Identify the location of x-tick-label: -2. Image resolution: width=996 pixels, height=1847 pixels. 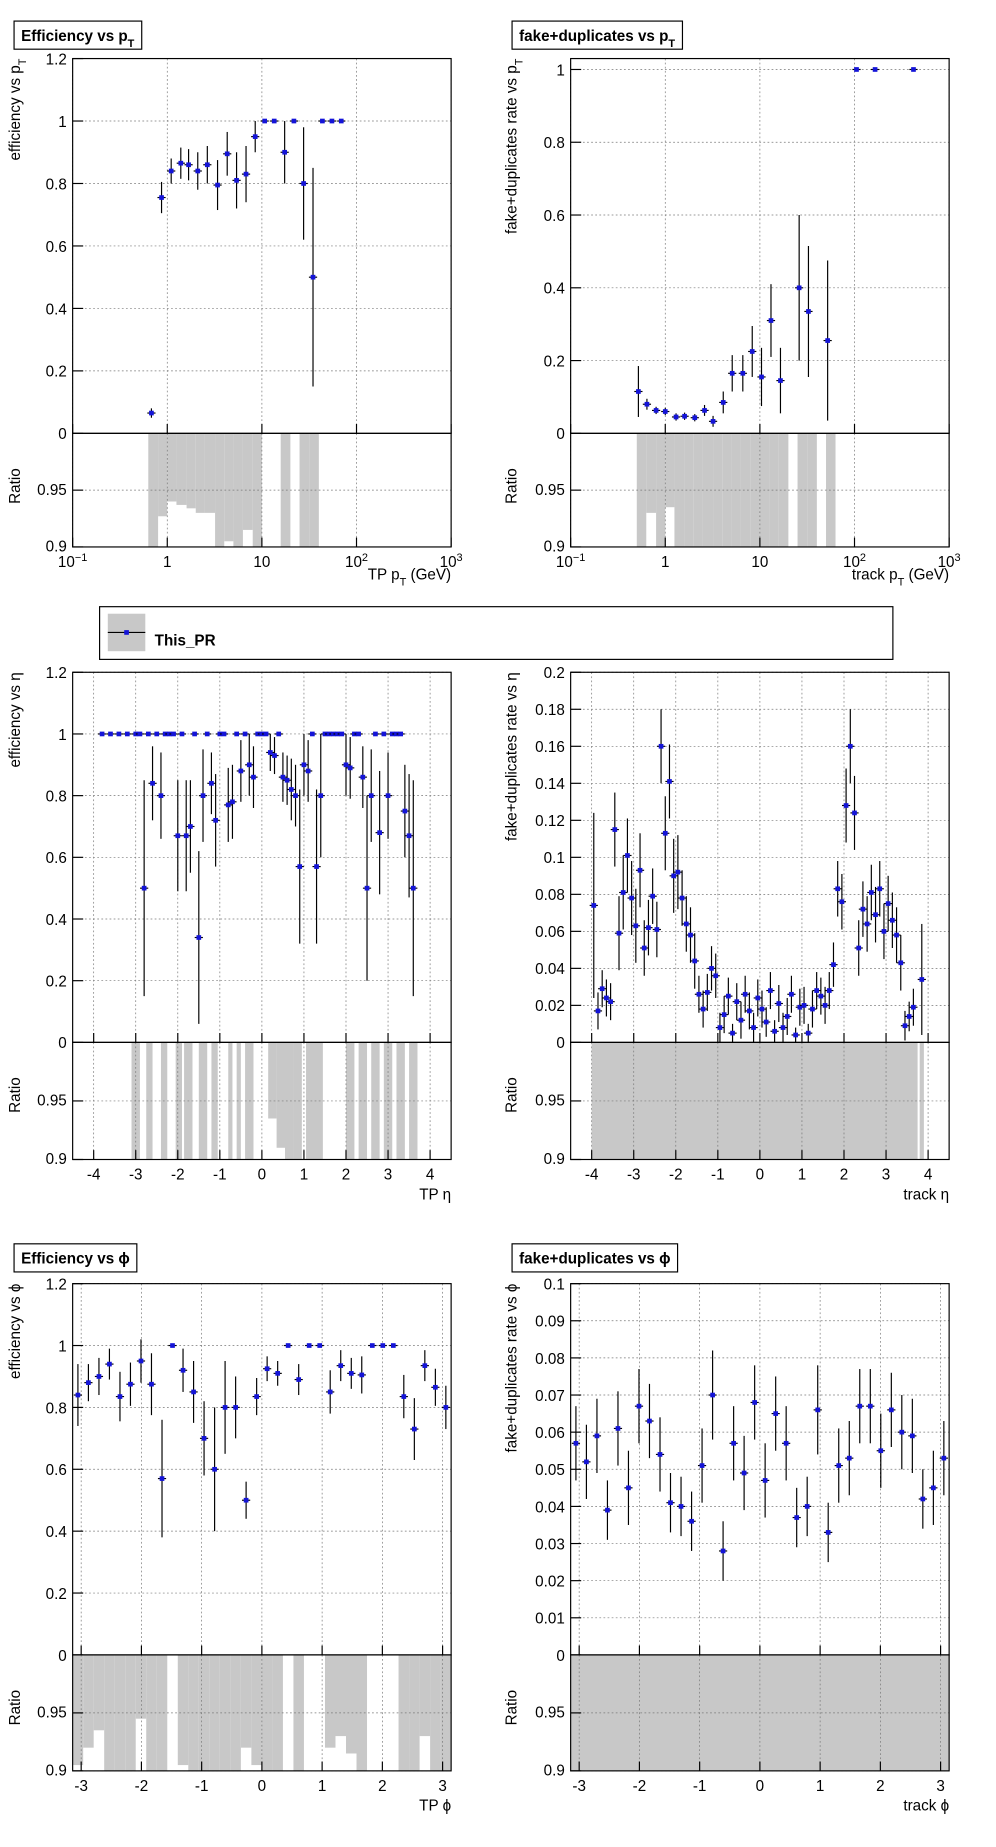
(640, 1786).